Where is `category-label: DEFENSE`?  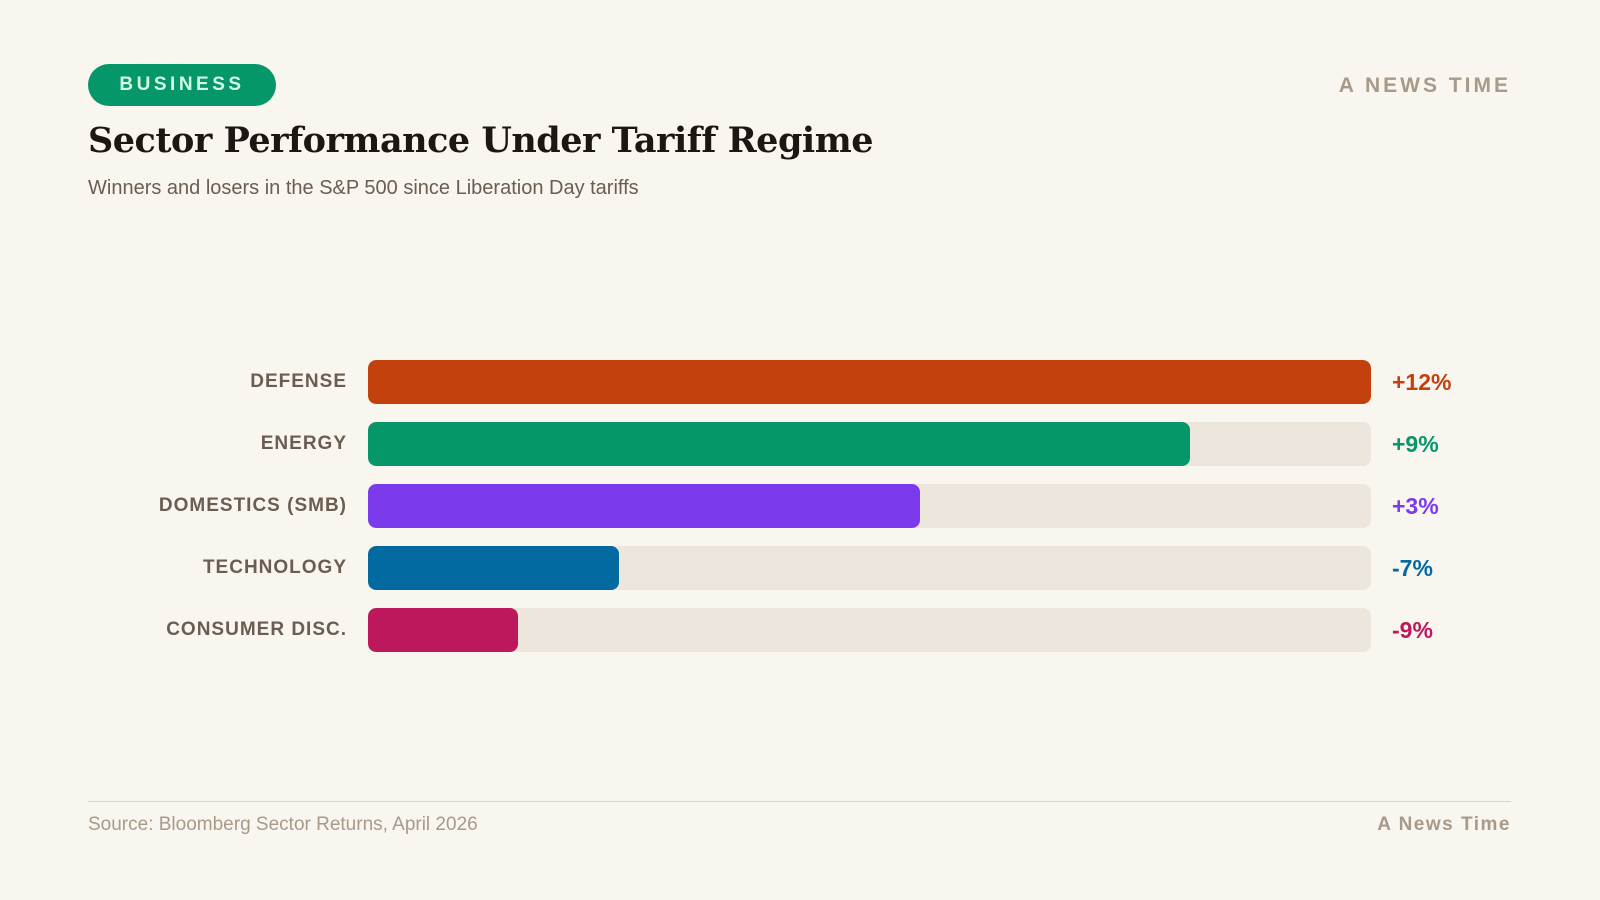
category-label: DEFENSE is located at coordinates (298, 381).